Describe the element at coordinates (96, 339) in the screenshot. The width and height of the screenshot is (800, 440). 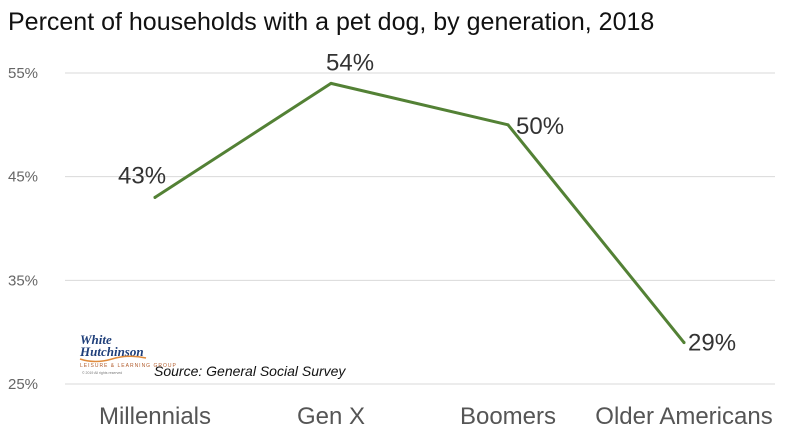
I see `logo-line1: White` at that location.